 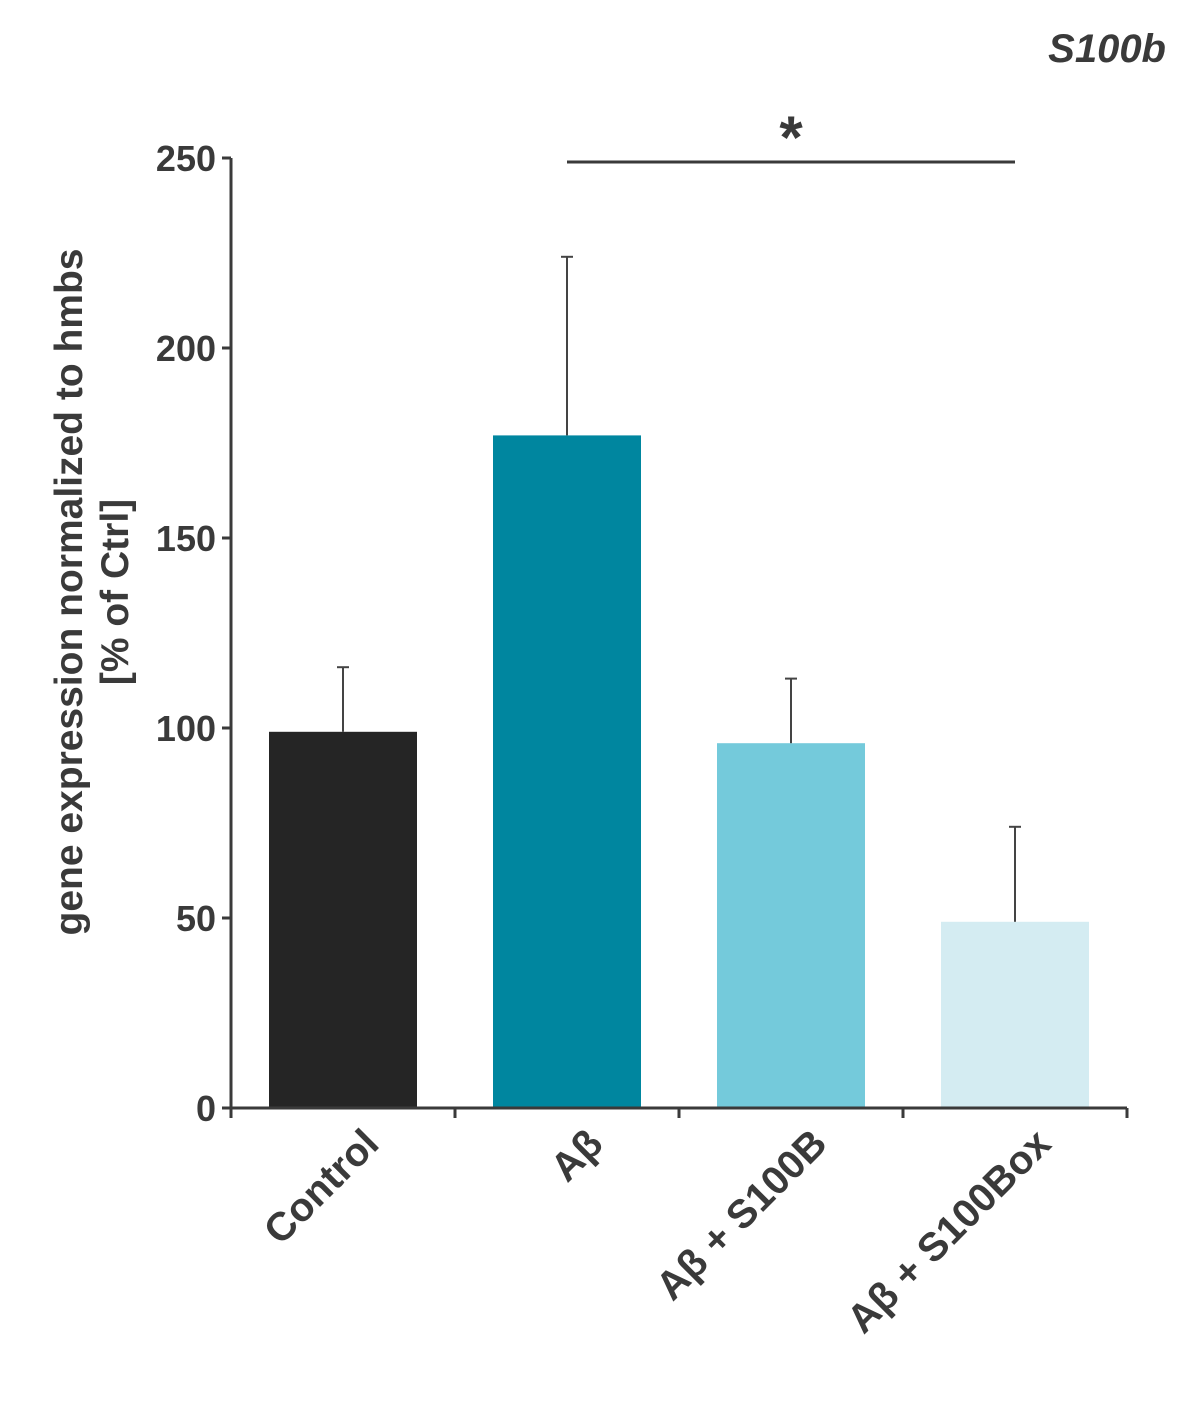 What do you see at coordinates (1107, 49) in the screenshot?
I see `chart-title: S100b` at bounding box center [1107, 49].